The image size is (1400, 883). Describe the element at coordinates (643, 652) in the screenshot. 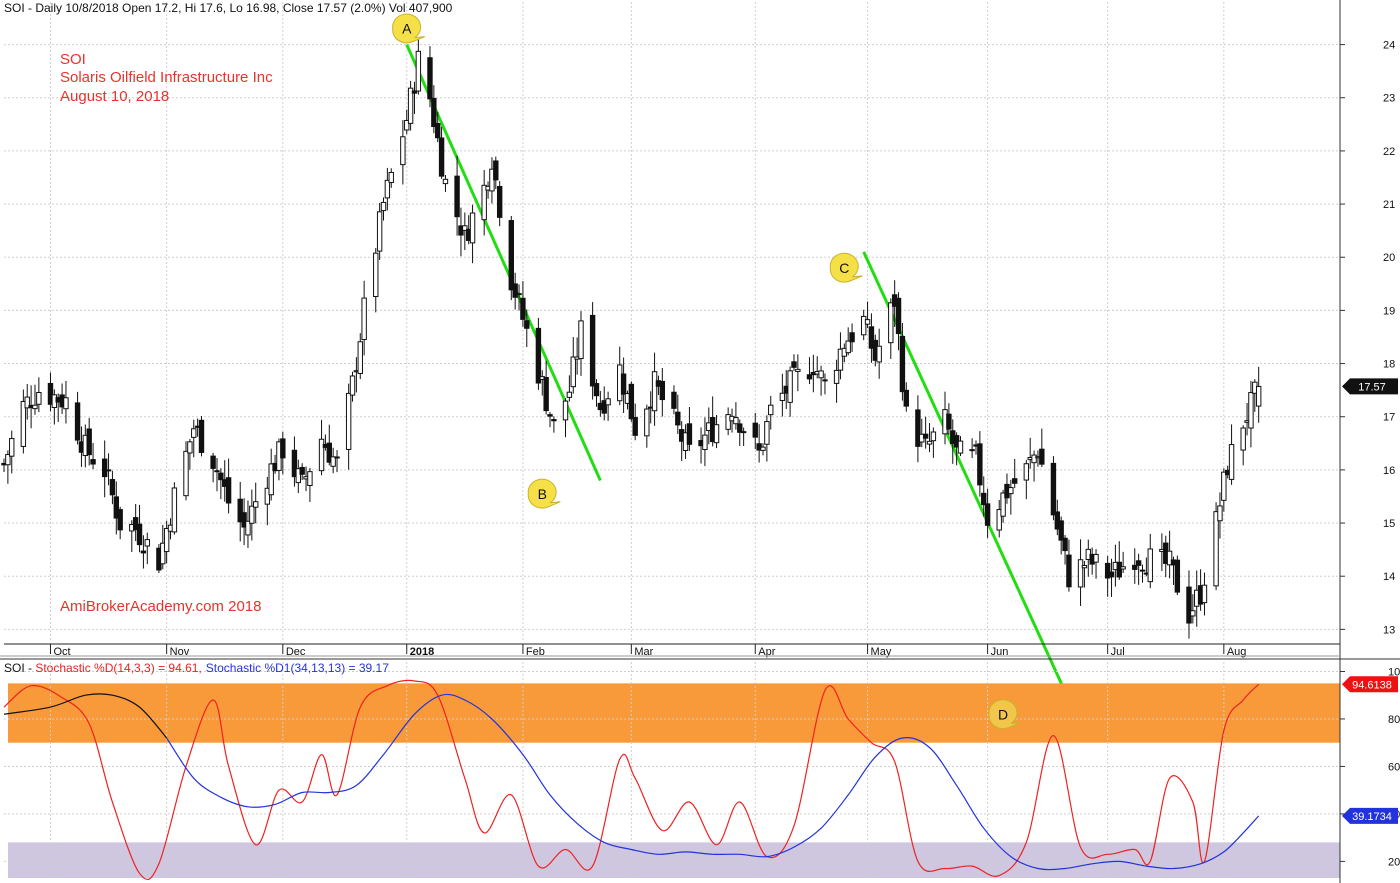

I see `x-tick-label: Mar` at that location.